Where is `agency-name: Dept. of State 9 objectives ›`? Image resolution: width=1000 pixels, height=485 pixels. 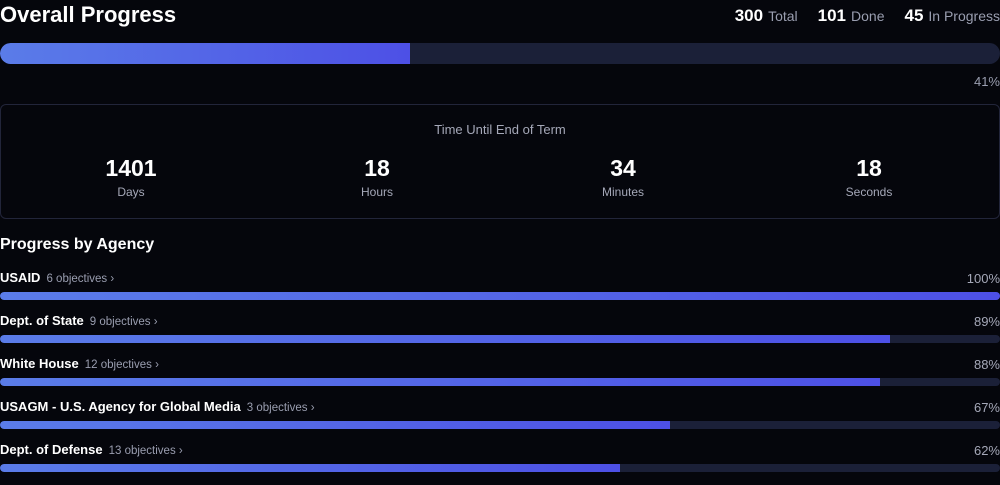 agency-name: Dept. of State 9 objectives › is located at coordinates (79, 320).